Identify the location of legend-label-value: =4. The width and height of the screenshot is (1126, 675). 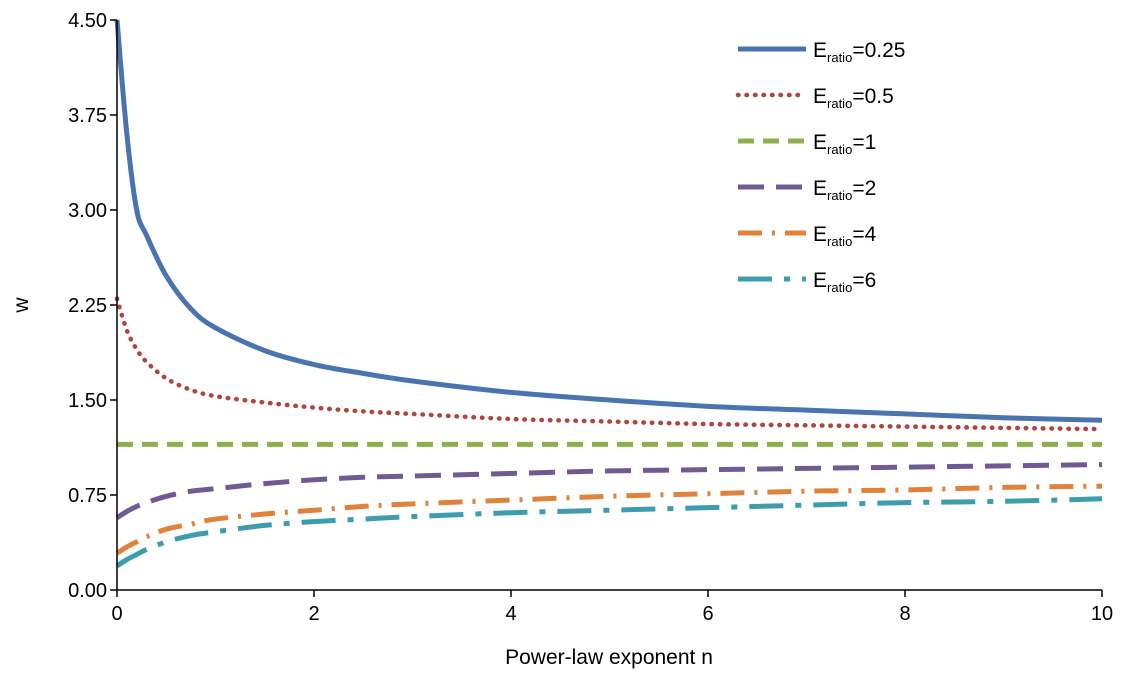
(864, 234).